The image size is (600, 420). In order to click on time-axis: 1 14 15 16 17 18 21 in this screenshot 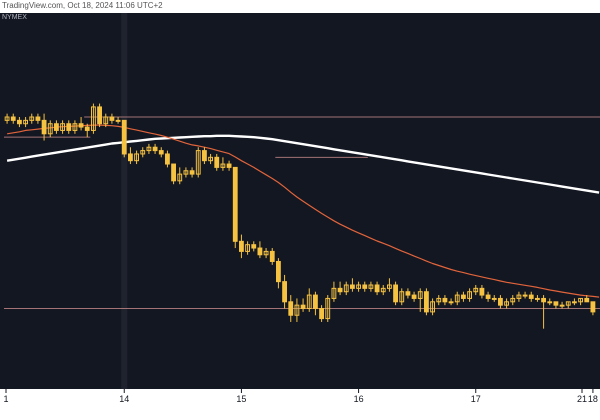, I will do `click(300, 404)`.